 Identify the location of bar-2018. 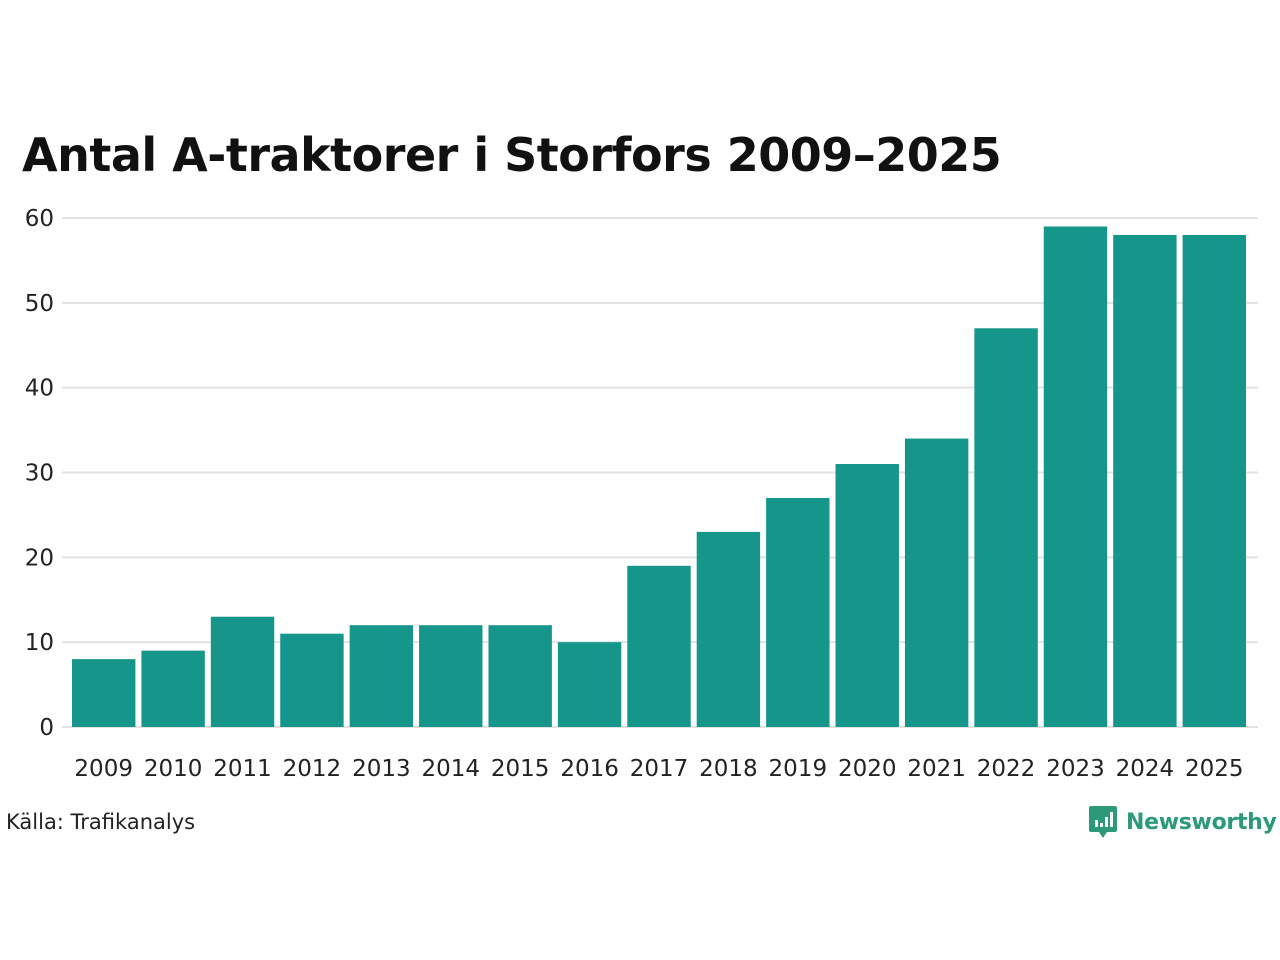
(728, 629).